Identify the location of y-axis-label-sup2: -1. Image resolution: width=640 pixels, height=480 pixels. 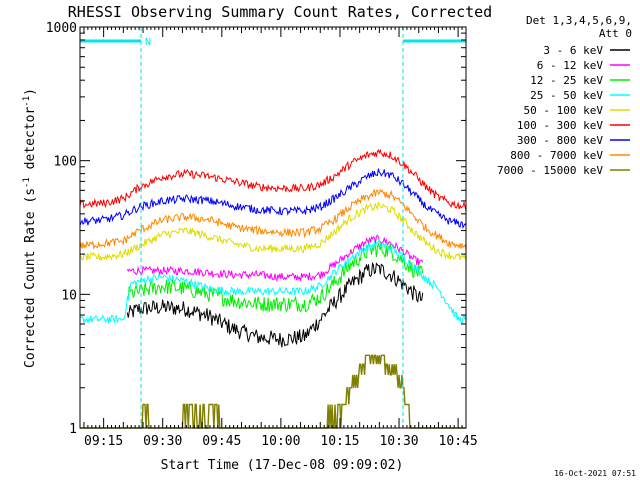
(27, 101).